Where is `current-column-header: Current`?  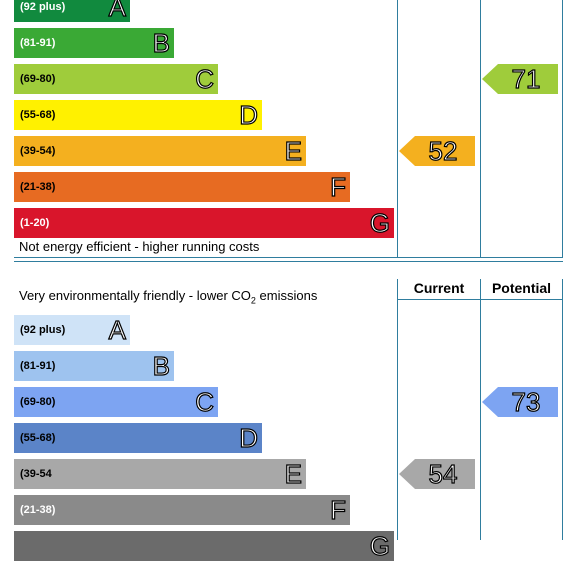 current-column-header: Current is located at coordinates (439, 288).